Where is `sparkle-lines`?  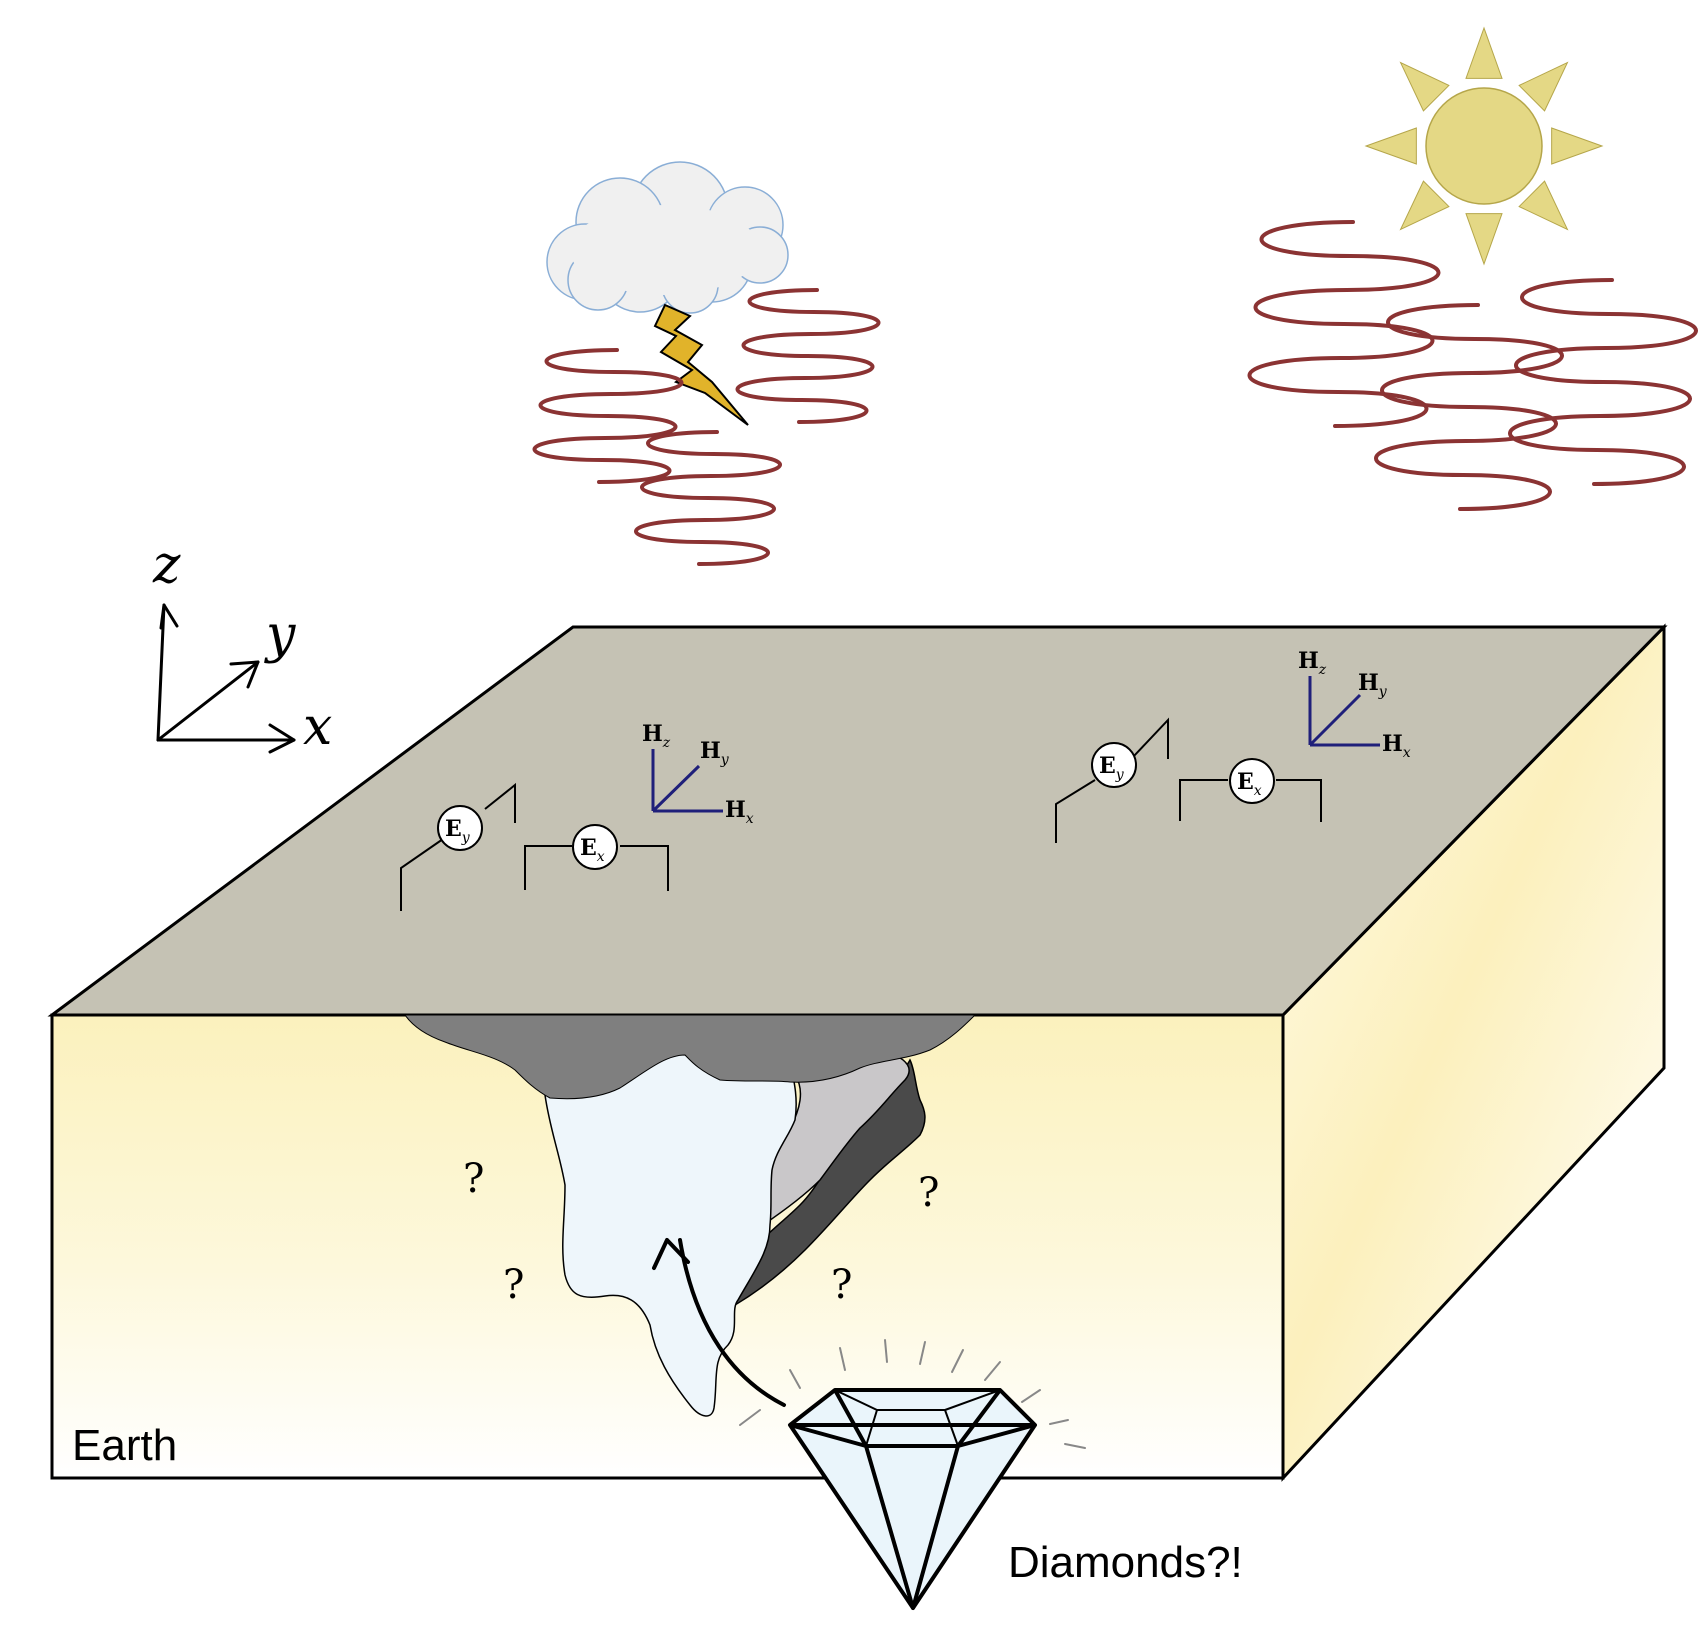
sparkle-lines is located at coordinates (912, 1394).